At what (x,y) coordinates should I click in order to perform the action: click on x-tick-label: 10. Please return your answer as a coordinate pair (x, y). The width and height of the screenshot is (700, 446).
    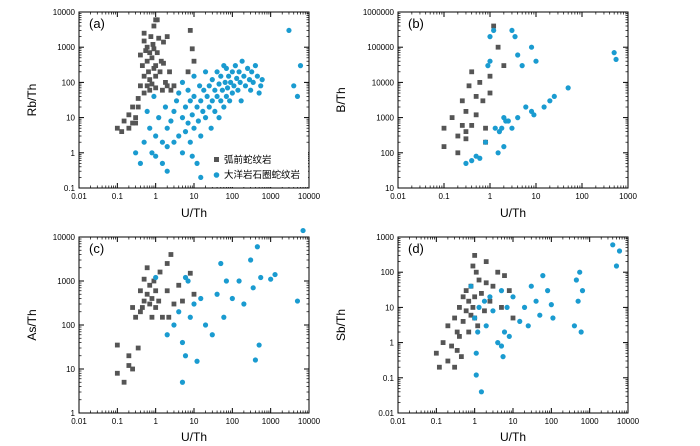
    Looking at the image, I should click on (513, 421).